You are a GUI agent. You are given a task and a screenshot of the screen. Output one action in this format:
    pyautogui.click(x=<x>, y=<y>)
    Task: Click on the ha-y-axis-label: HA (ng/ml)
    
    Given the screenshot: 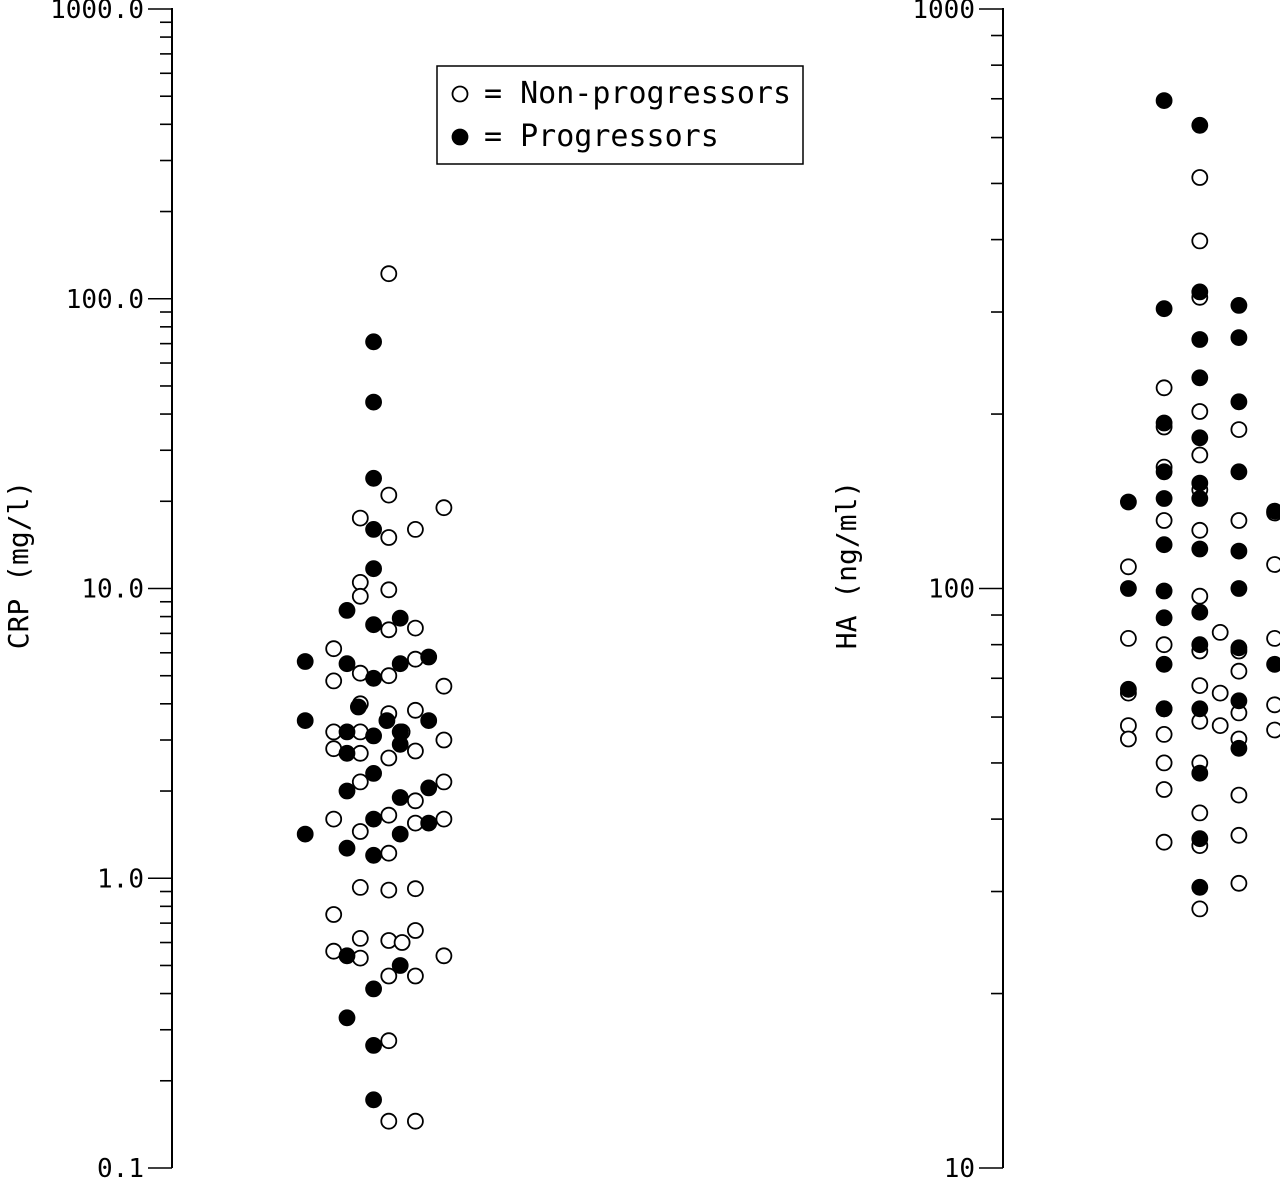 What is the action you would take?
    pyautogui.click(x=846, y=565)
    